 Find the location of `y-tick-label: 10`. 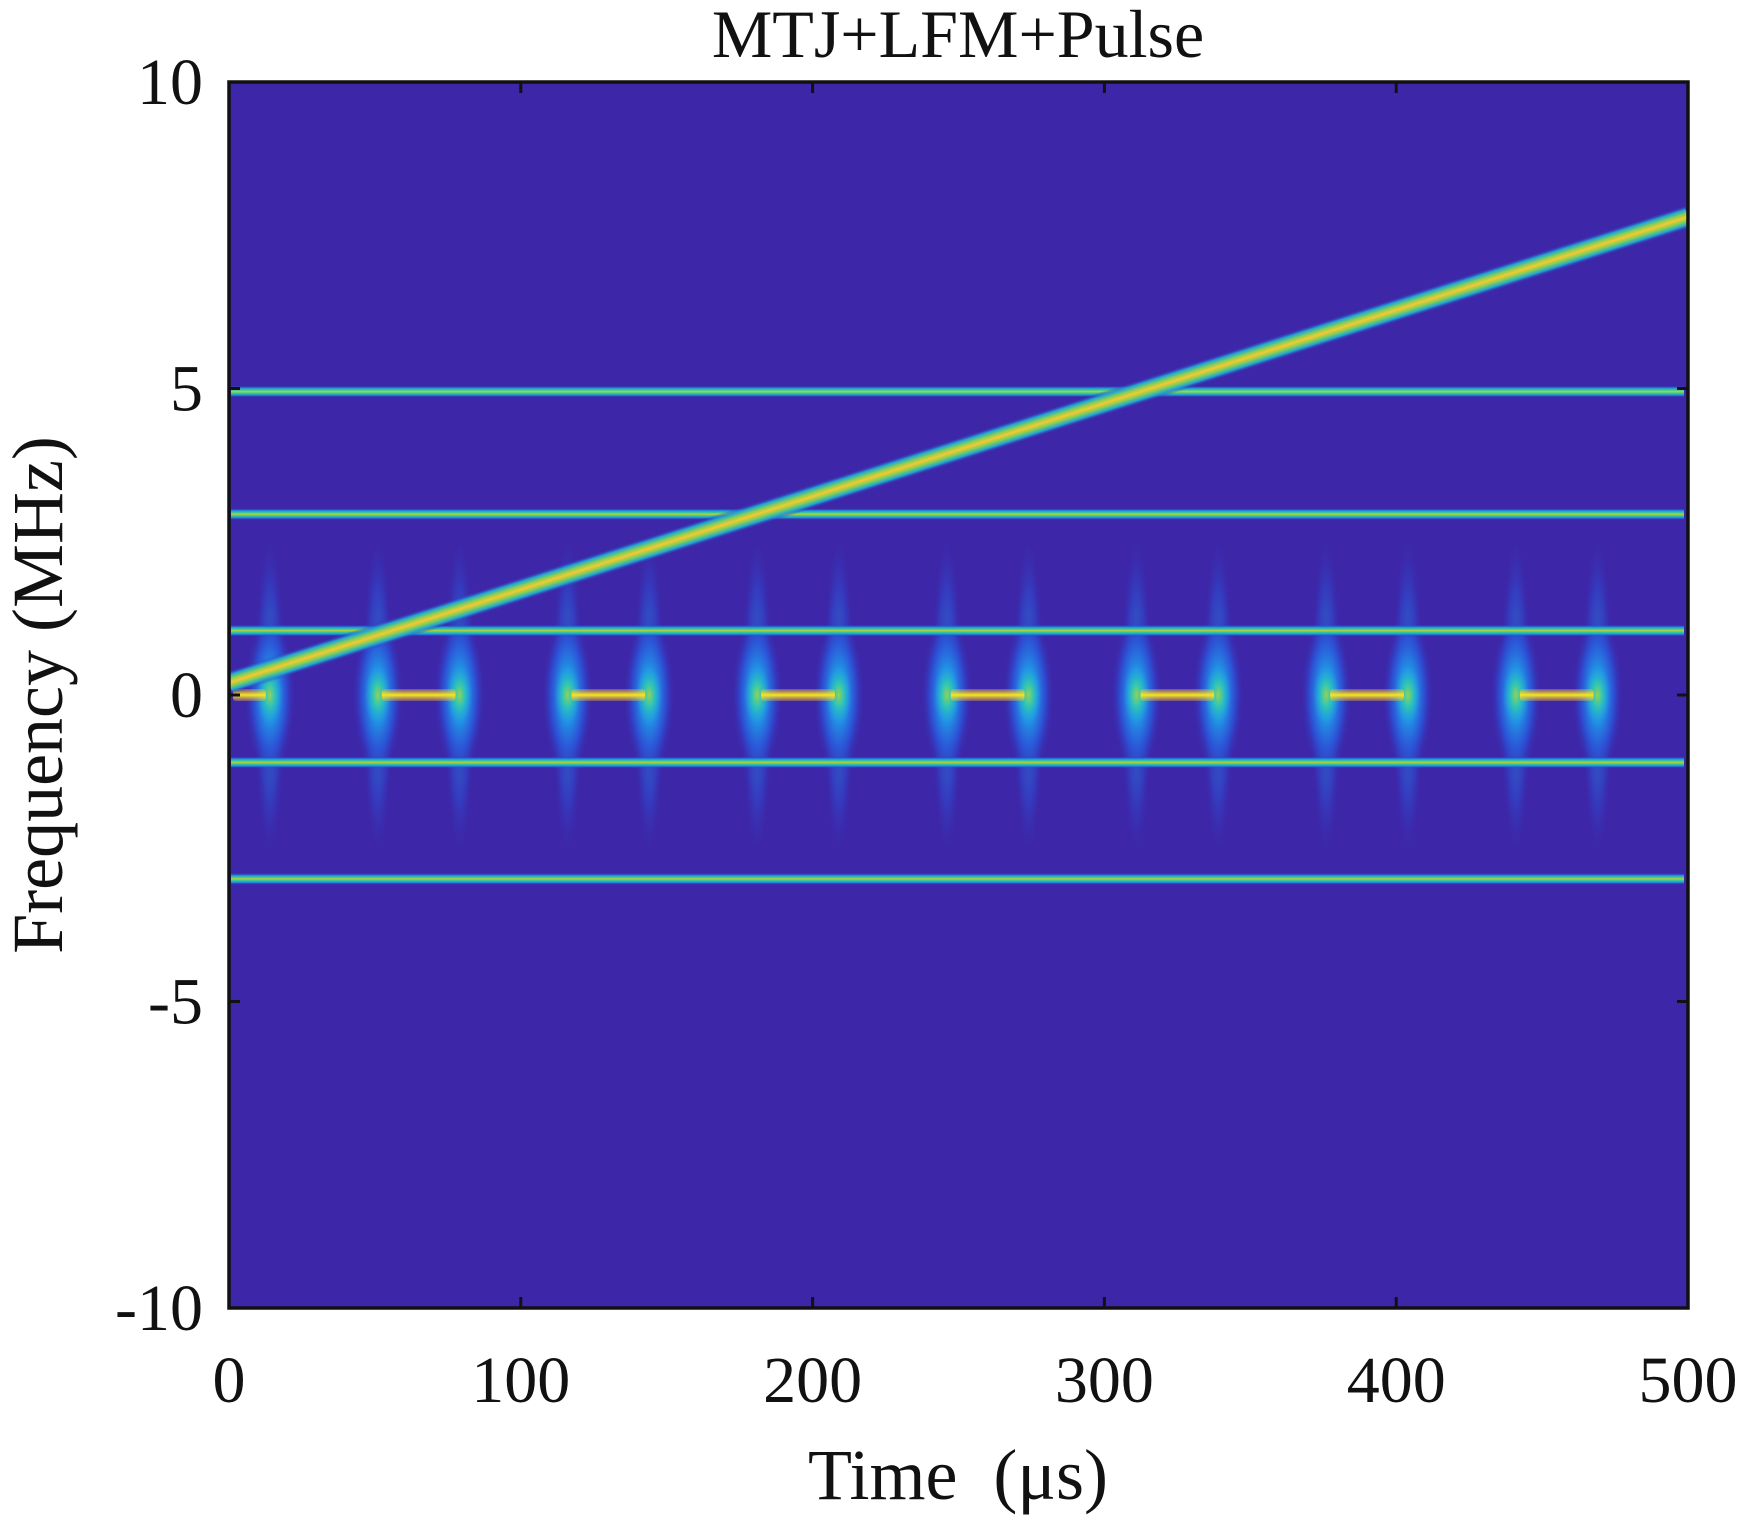

y-tick-label: 10 is located at coordinates (170, 82).